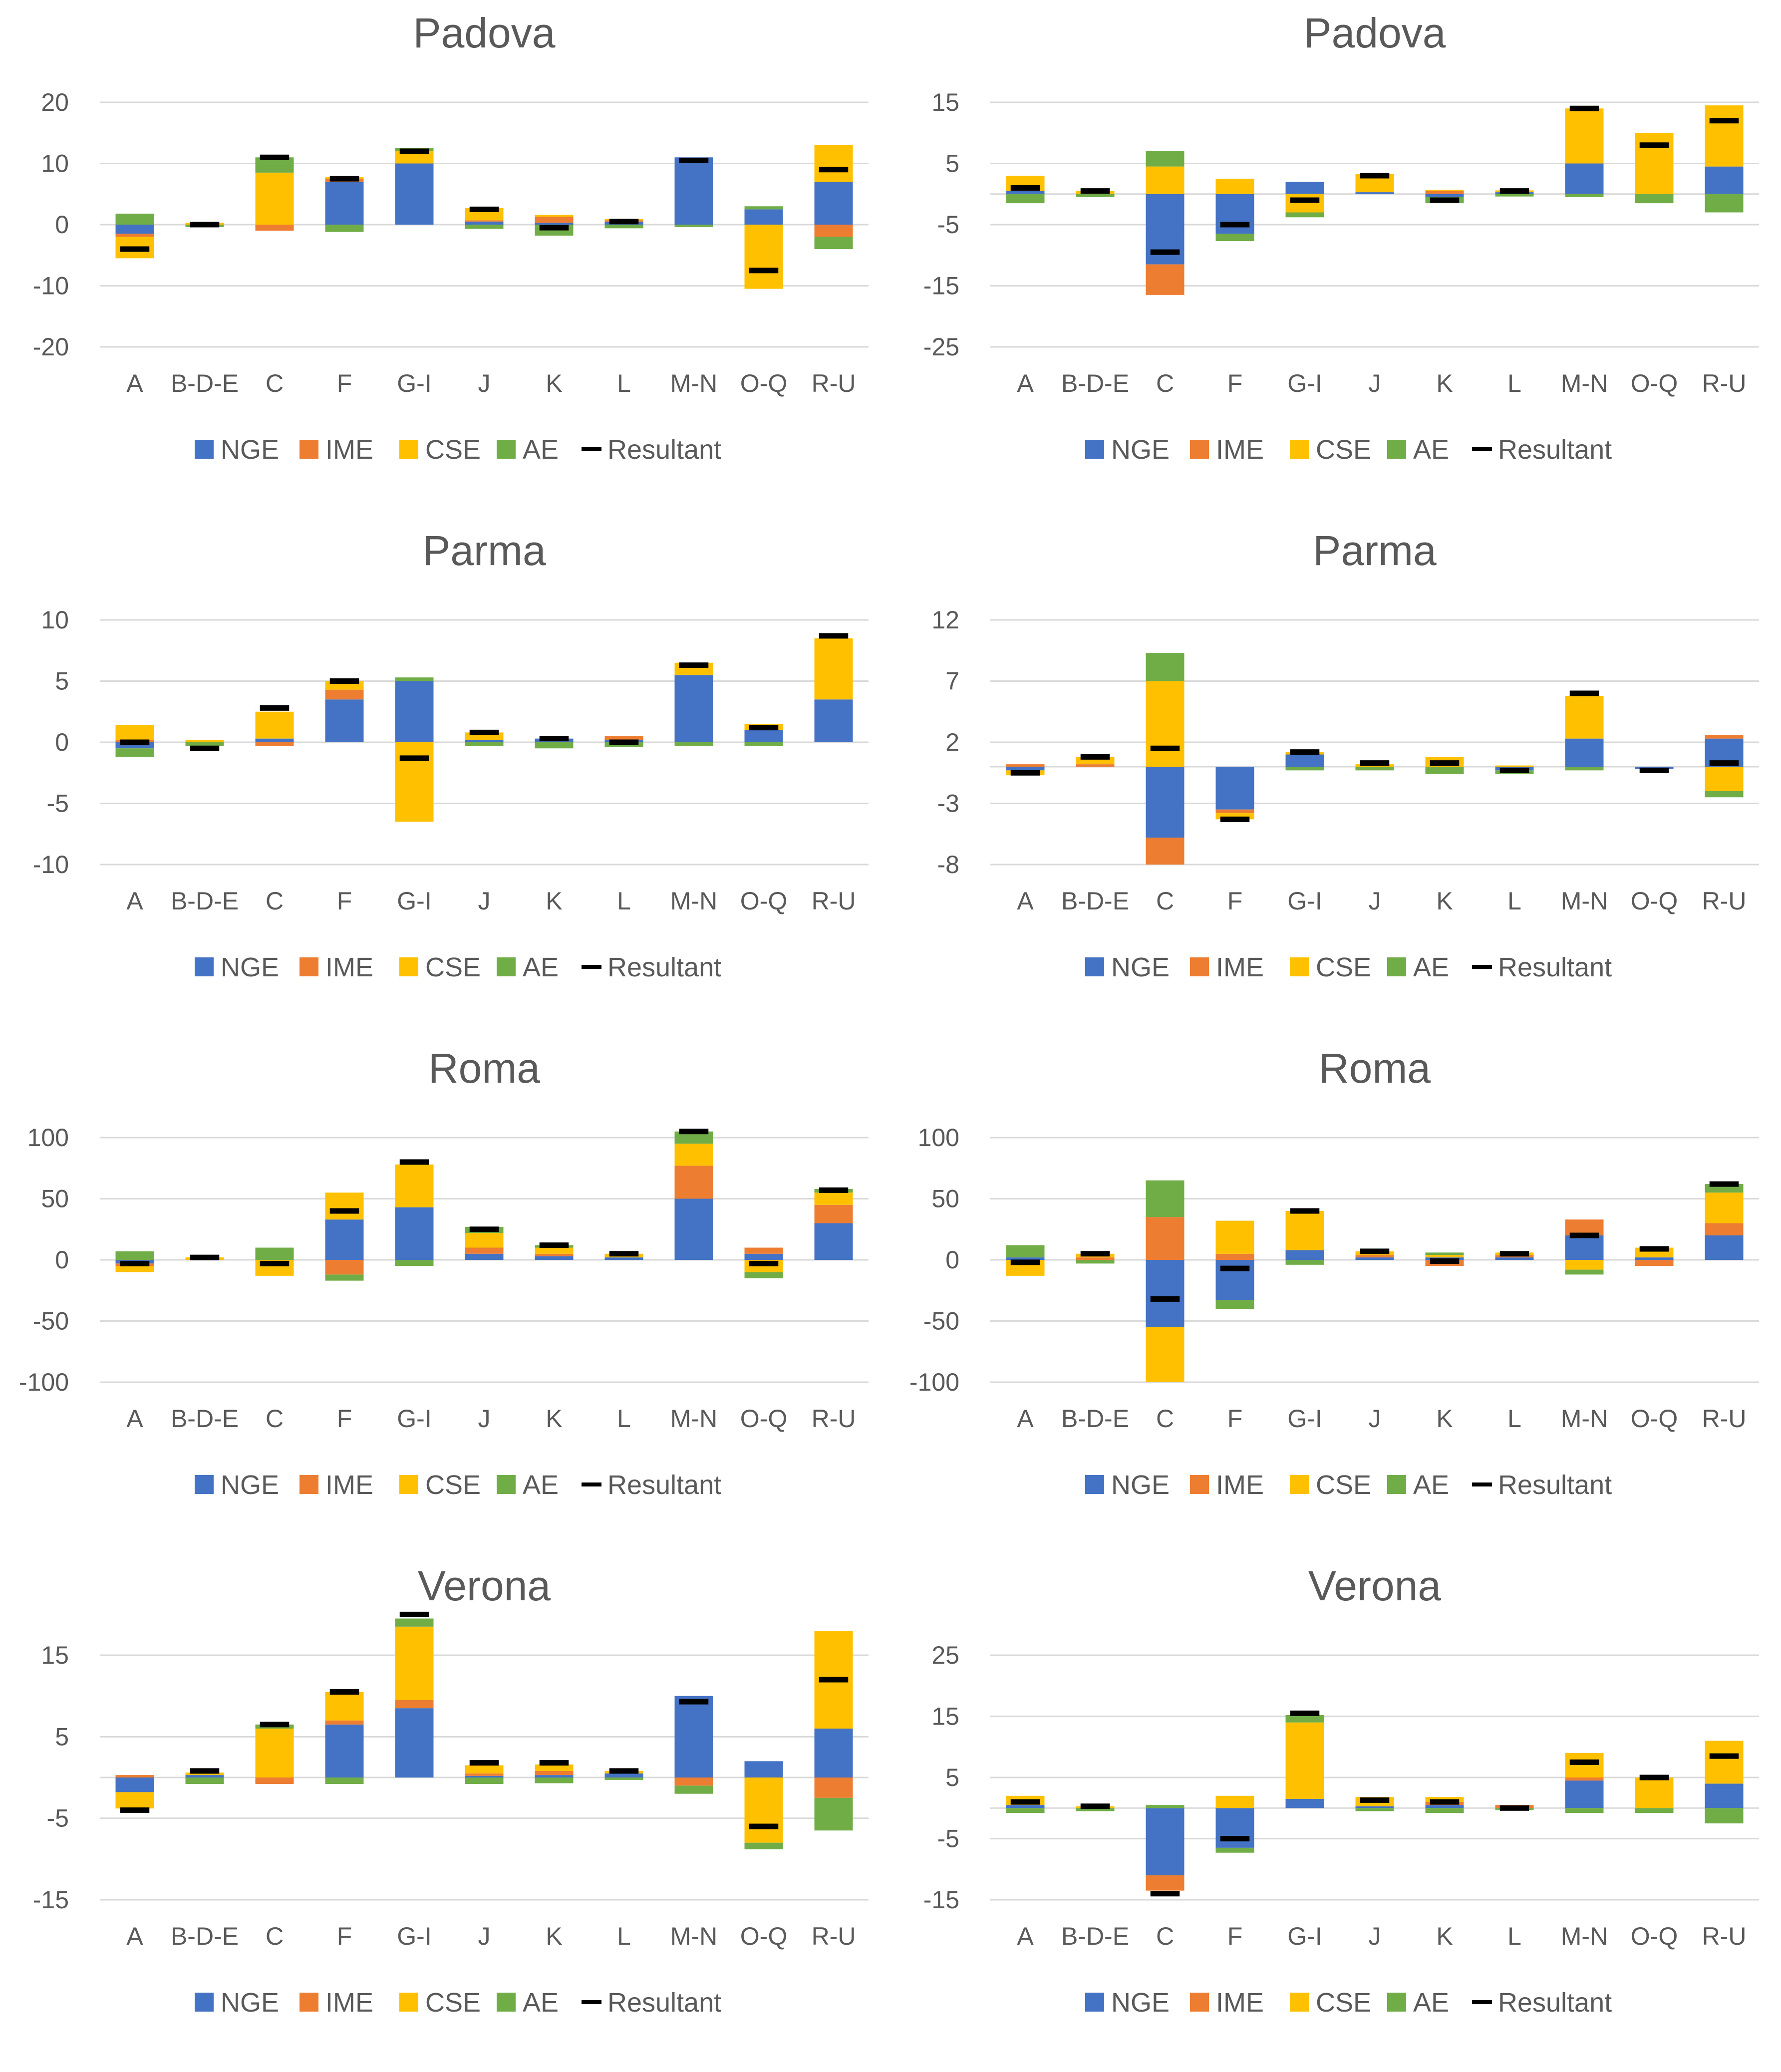 This screenshot has width=1781, height=2072. What do you see at coordinates (945, 1655) in the screenshot?
I see `y-tick-label: 25` at bounding box center [945, 1655].